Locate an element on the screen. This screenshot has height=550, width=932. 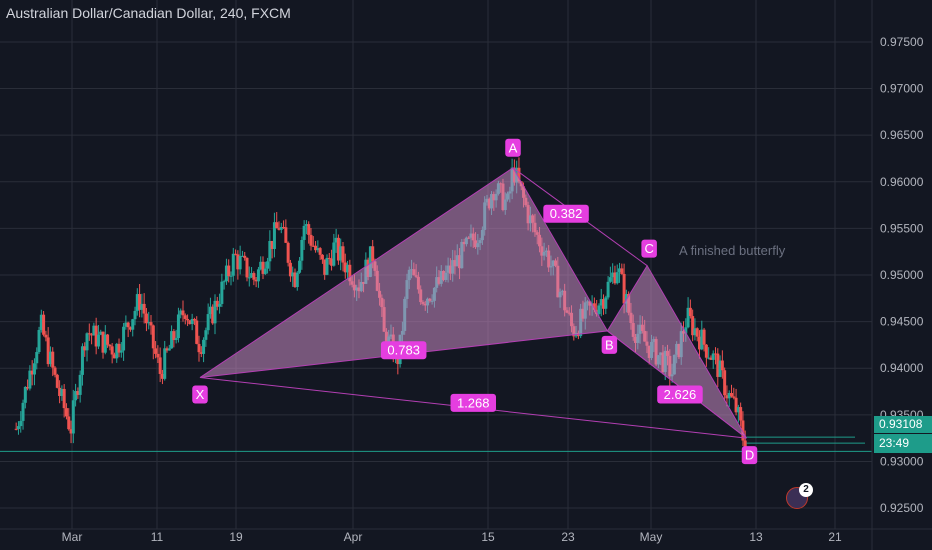
pattern-point-c-bg is located at coordinates (649, 248).